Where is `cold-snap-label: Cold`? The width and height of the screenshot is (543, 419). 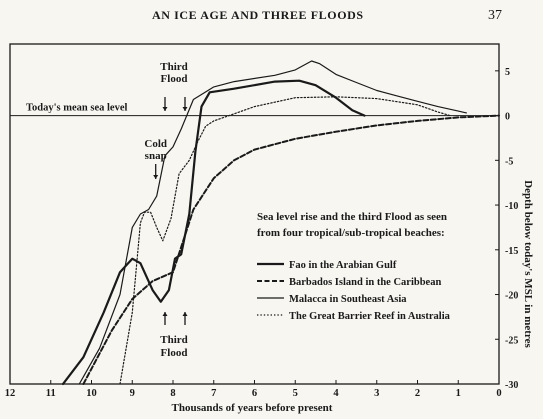
cold-snap-label: Cold is located at coordinates (155, 144).